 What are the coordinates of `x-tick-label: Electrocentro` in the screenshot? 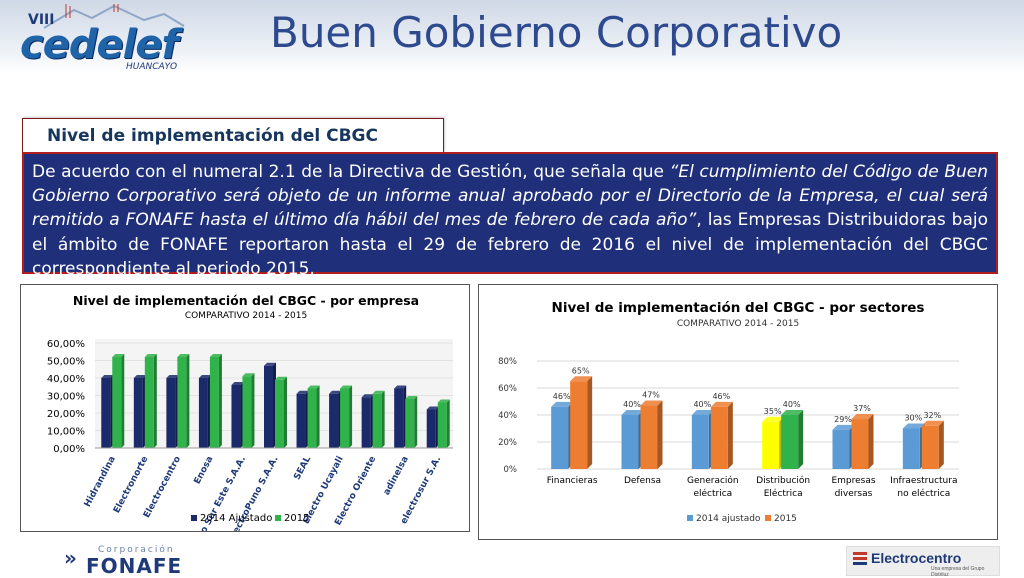 It's located at (162, 487).